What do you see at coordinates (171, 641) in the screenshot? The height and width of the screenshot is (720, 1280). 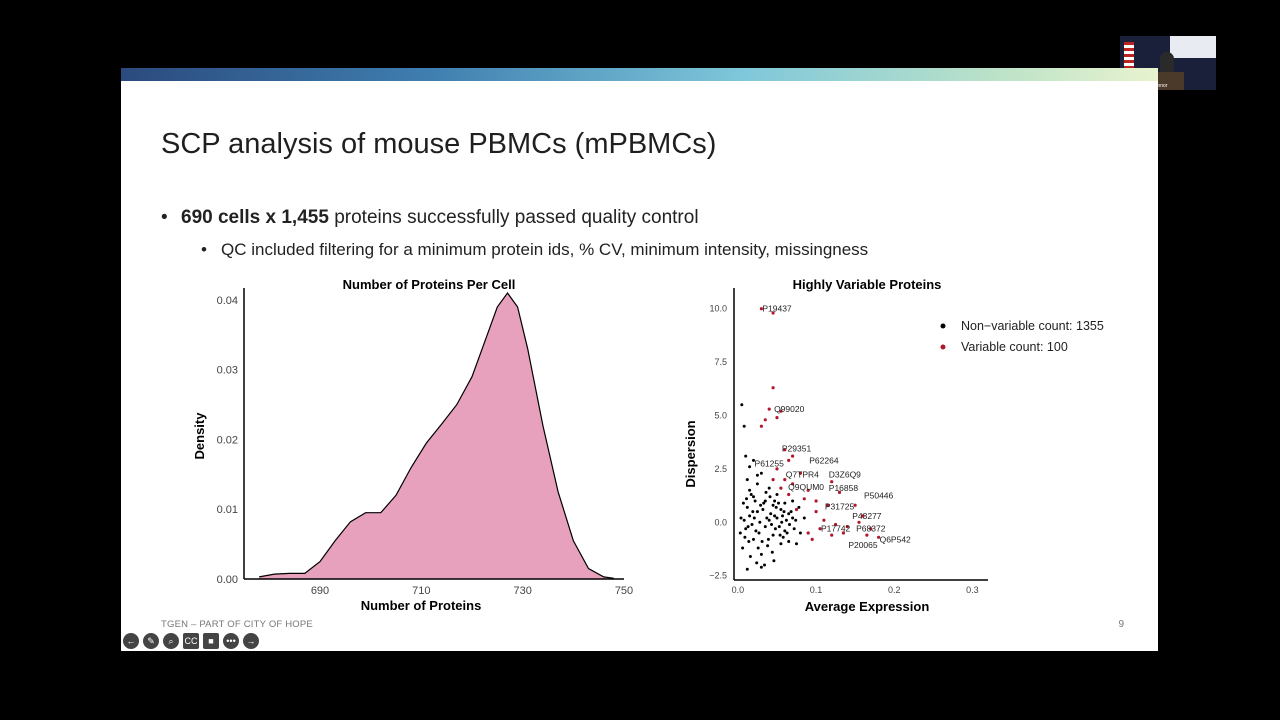 I see `magnifier-icon: ⌕` at bounding box center [171, 641].